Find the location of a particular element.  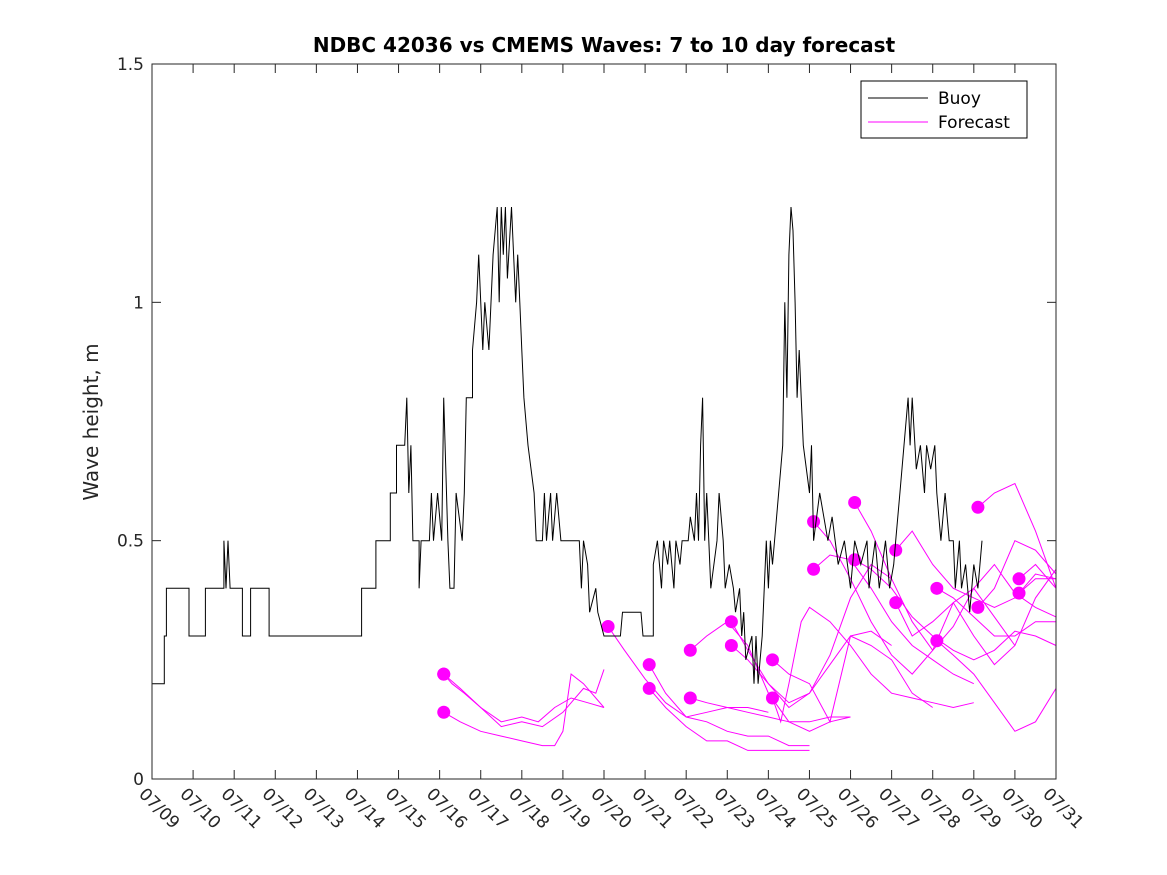

y-tick-label: 1 is located at coordinates (138, 303).